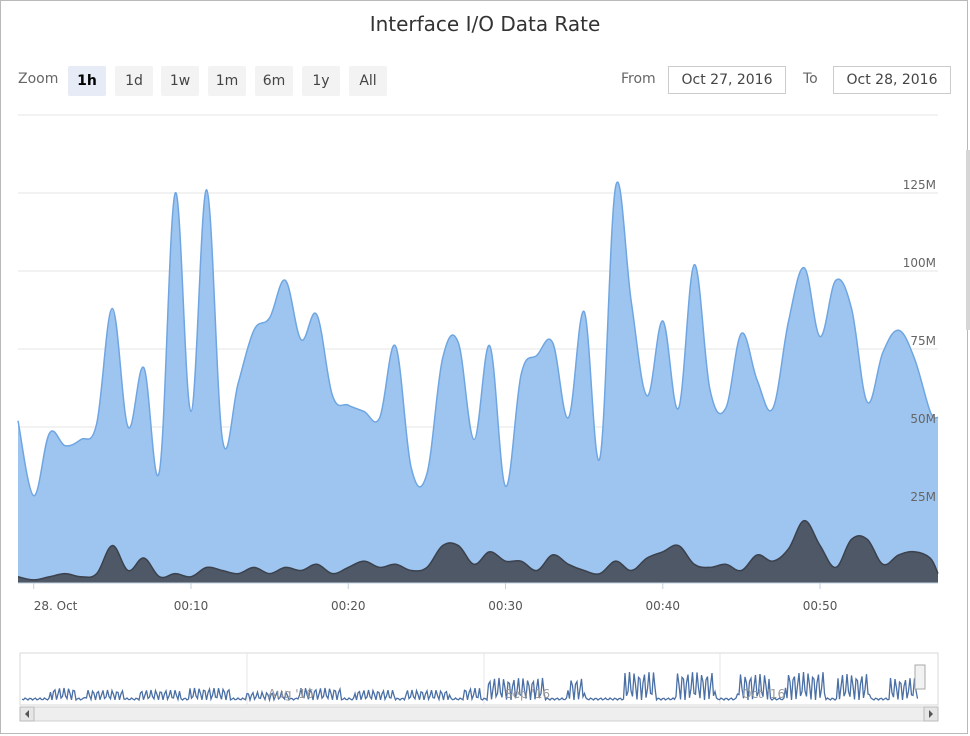 This screenshot has height=736, width=970. What do you see at coordinates (931, 714) in the screenshot?
I see `chevron-right-icon` at bounding box center [931, 714].